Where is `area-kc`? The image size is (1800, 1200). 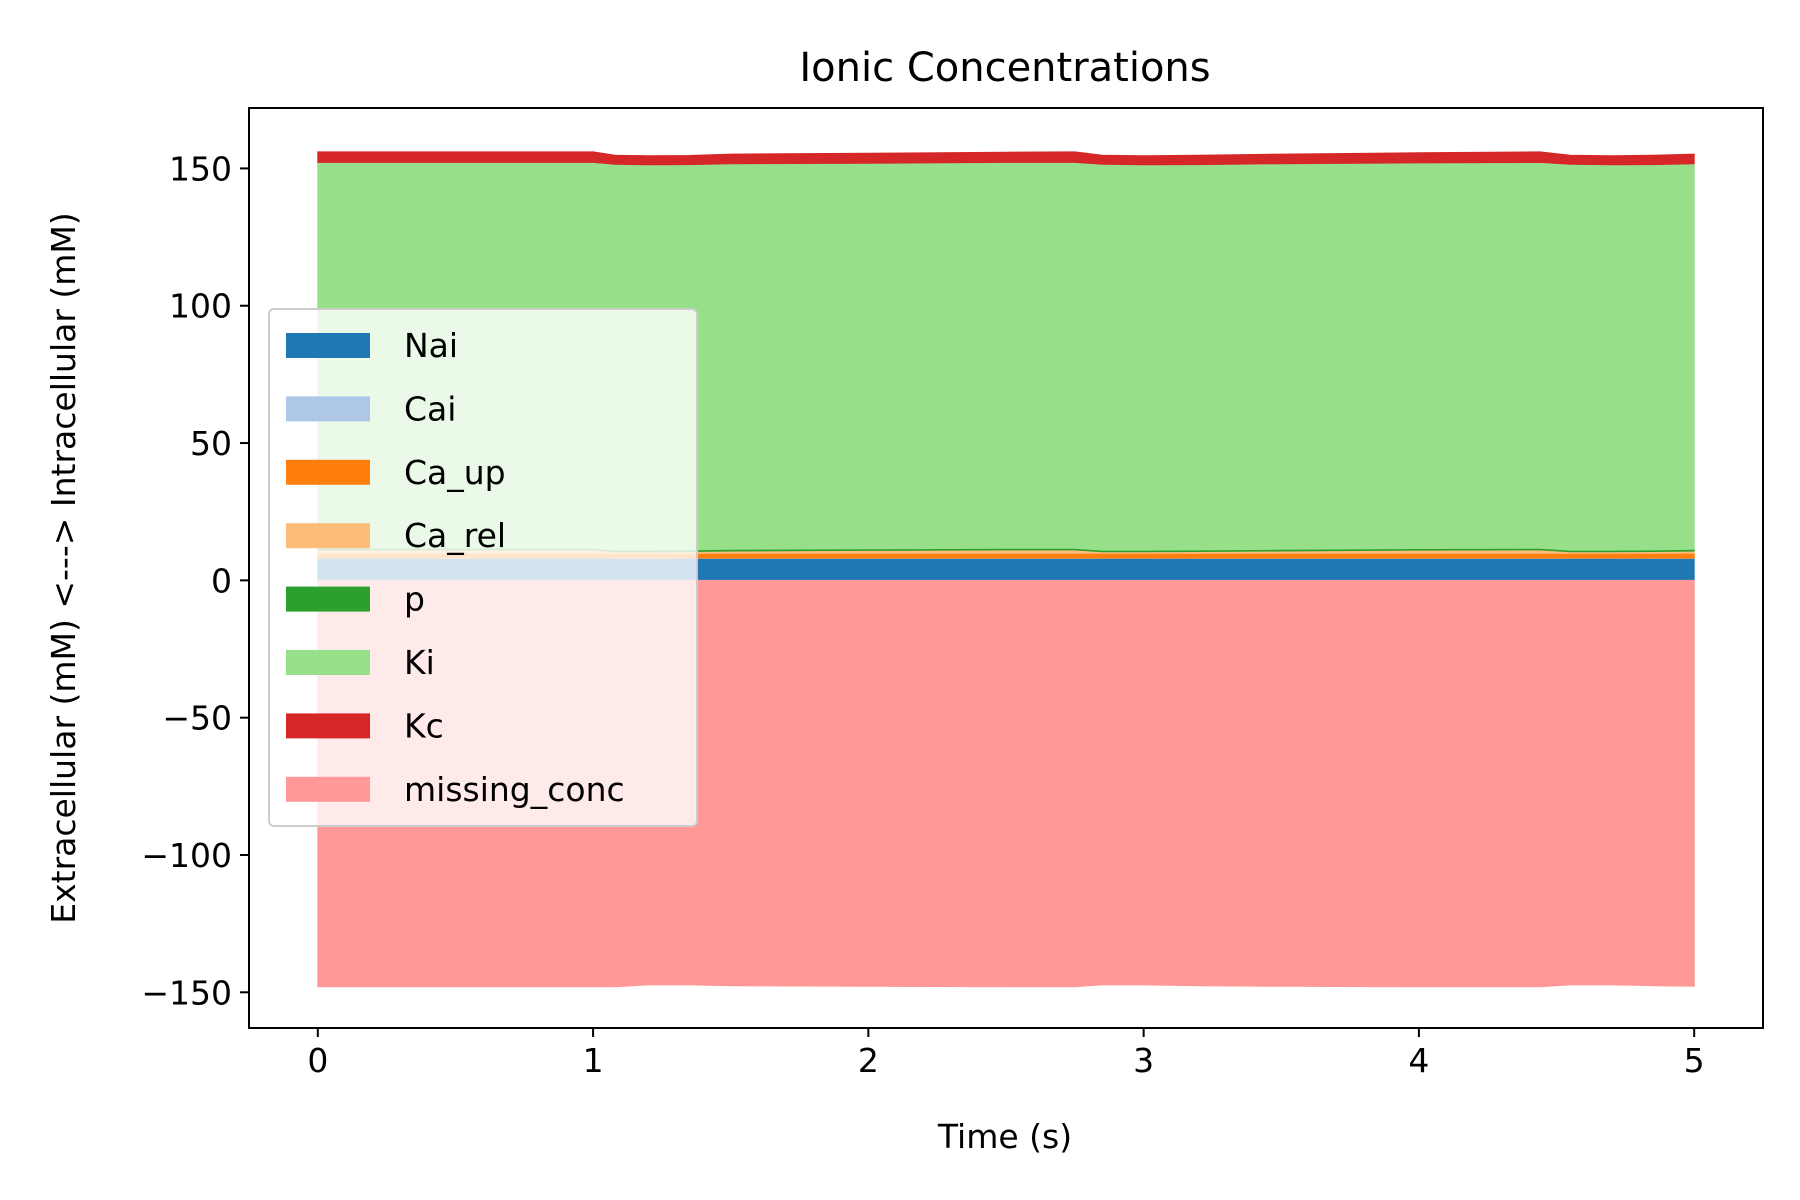 area-kc is located at coordinates (1006, 158).